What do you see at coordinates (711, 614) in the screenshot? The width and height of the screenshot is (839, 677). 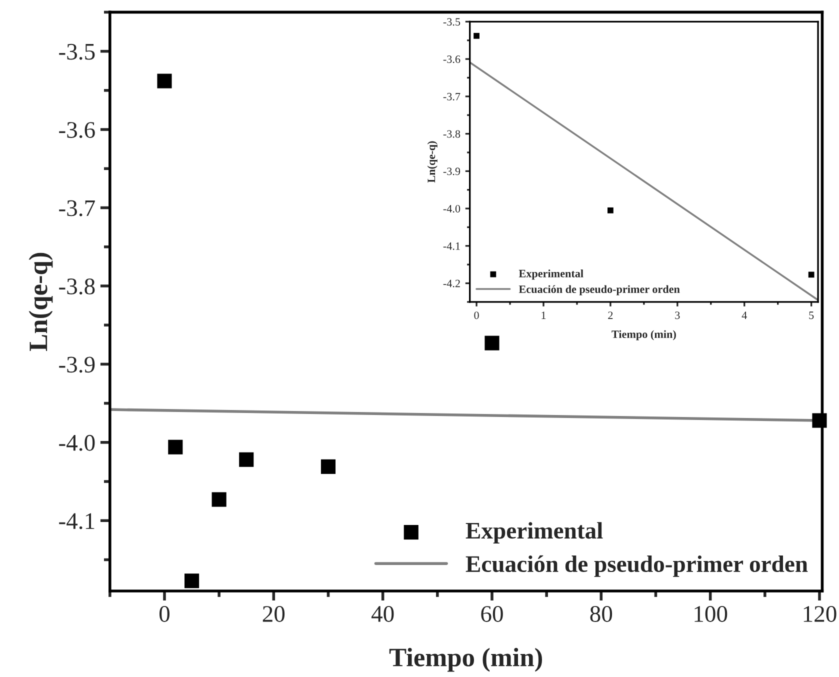 I see `x-tick-label: 100` at bounding box center [711, 614].